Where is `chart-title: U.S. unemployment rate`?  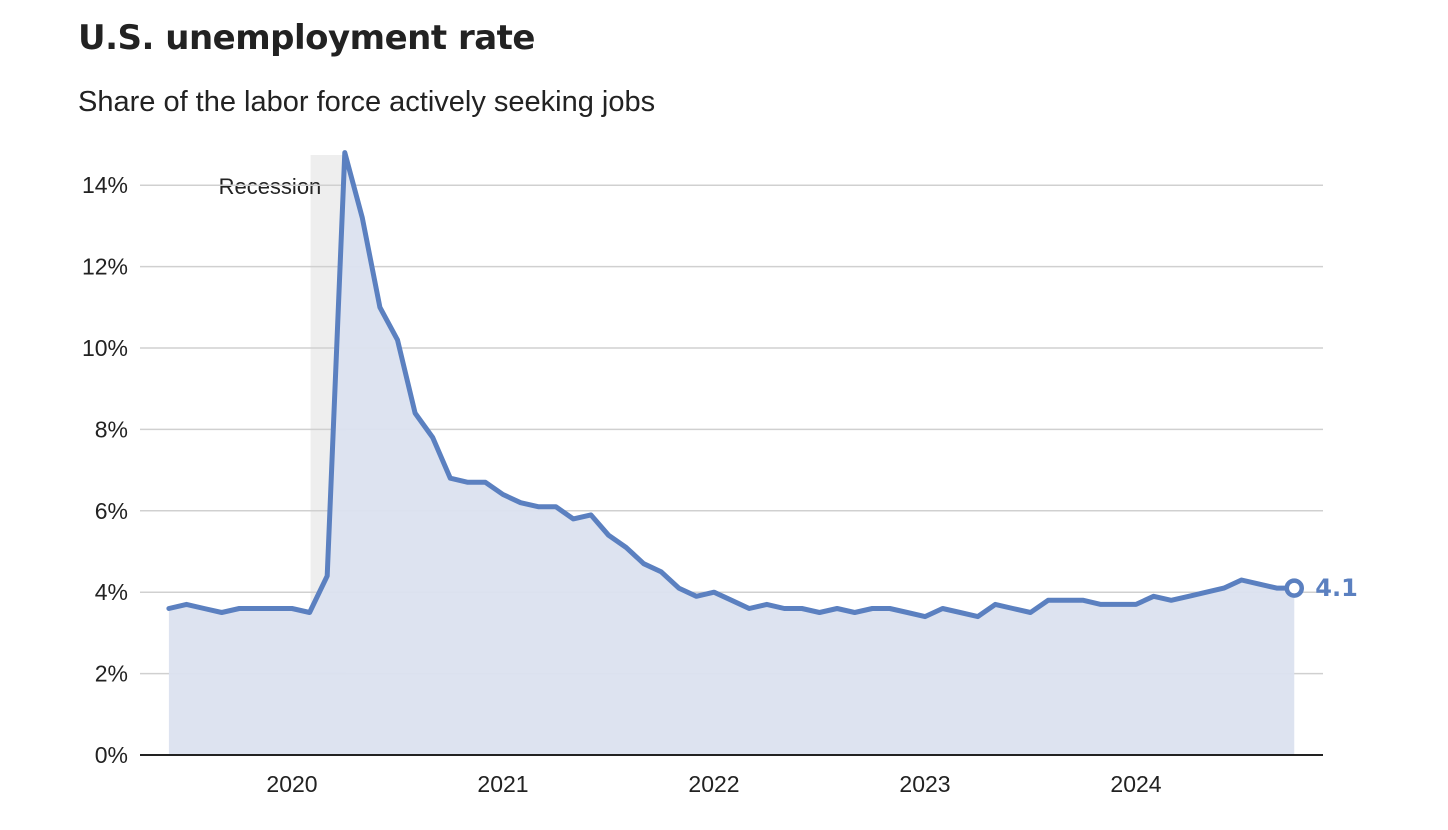
chart-title: U.S. unemployment rate is located at coordinates (306, 38).